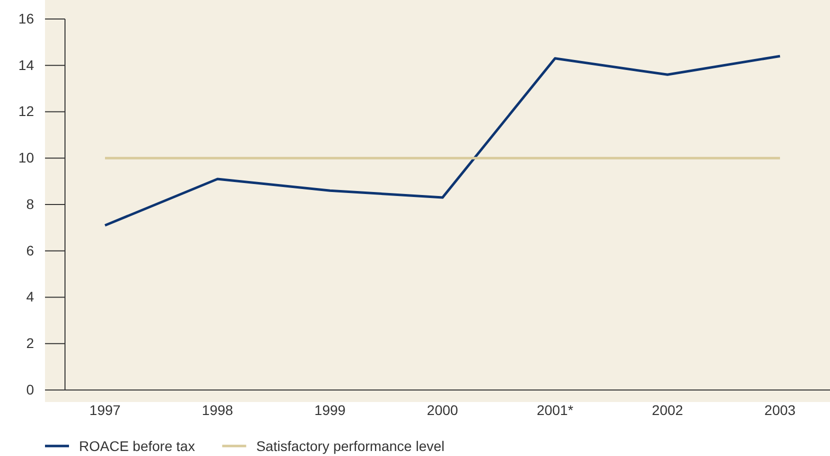  What do you see at coordinates (30, 343) in the screenshot?
I see `y-tick-label: 2` at bounding box center [30, 343].